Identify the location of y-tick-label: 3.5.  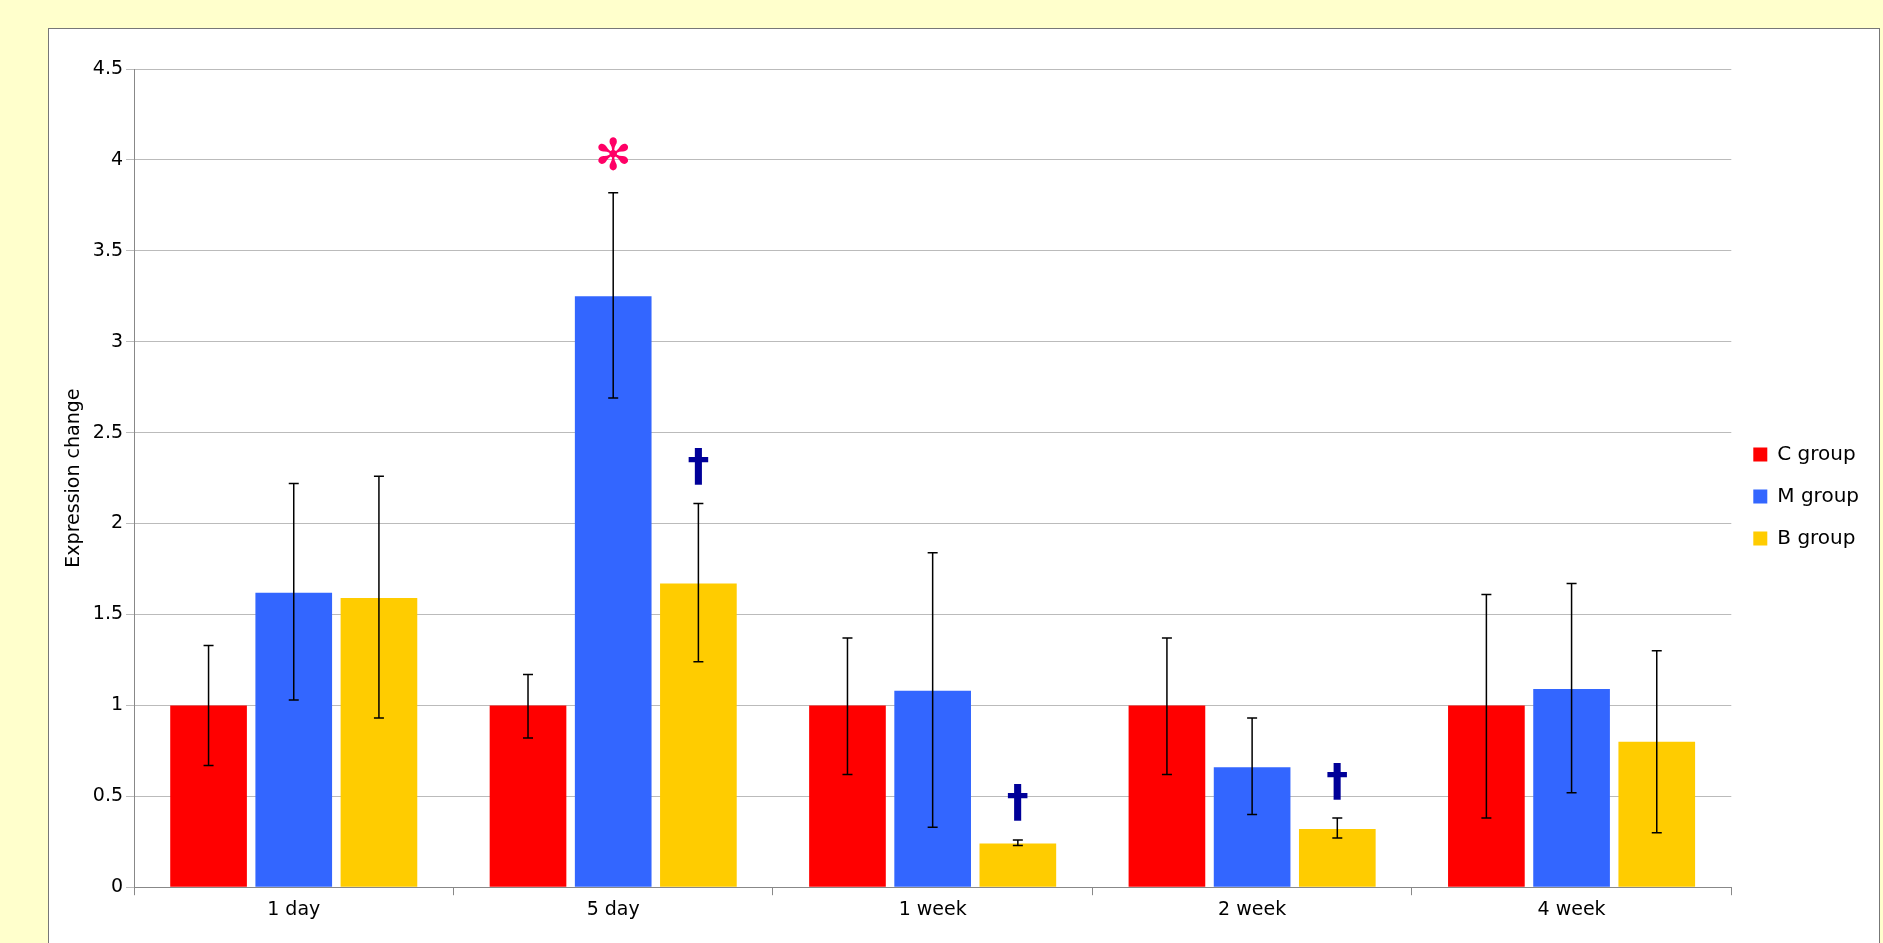
(108, 248).